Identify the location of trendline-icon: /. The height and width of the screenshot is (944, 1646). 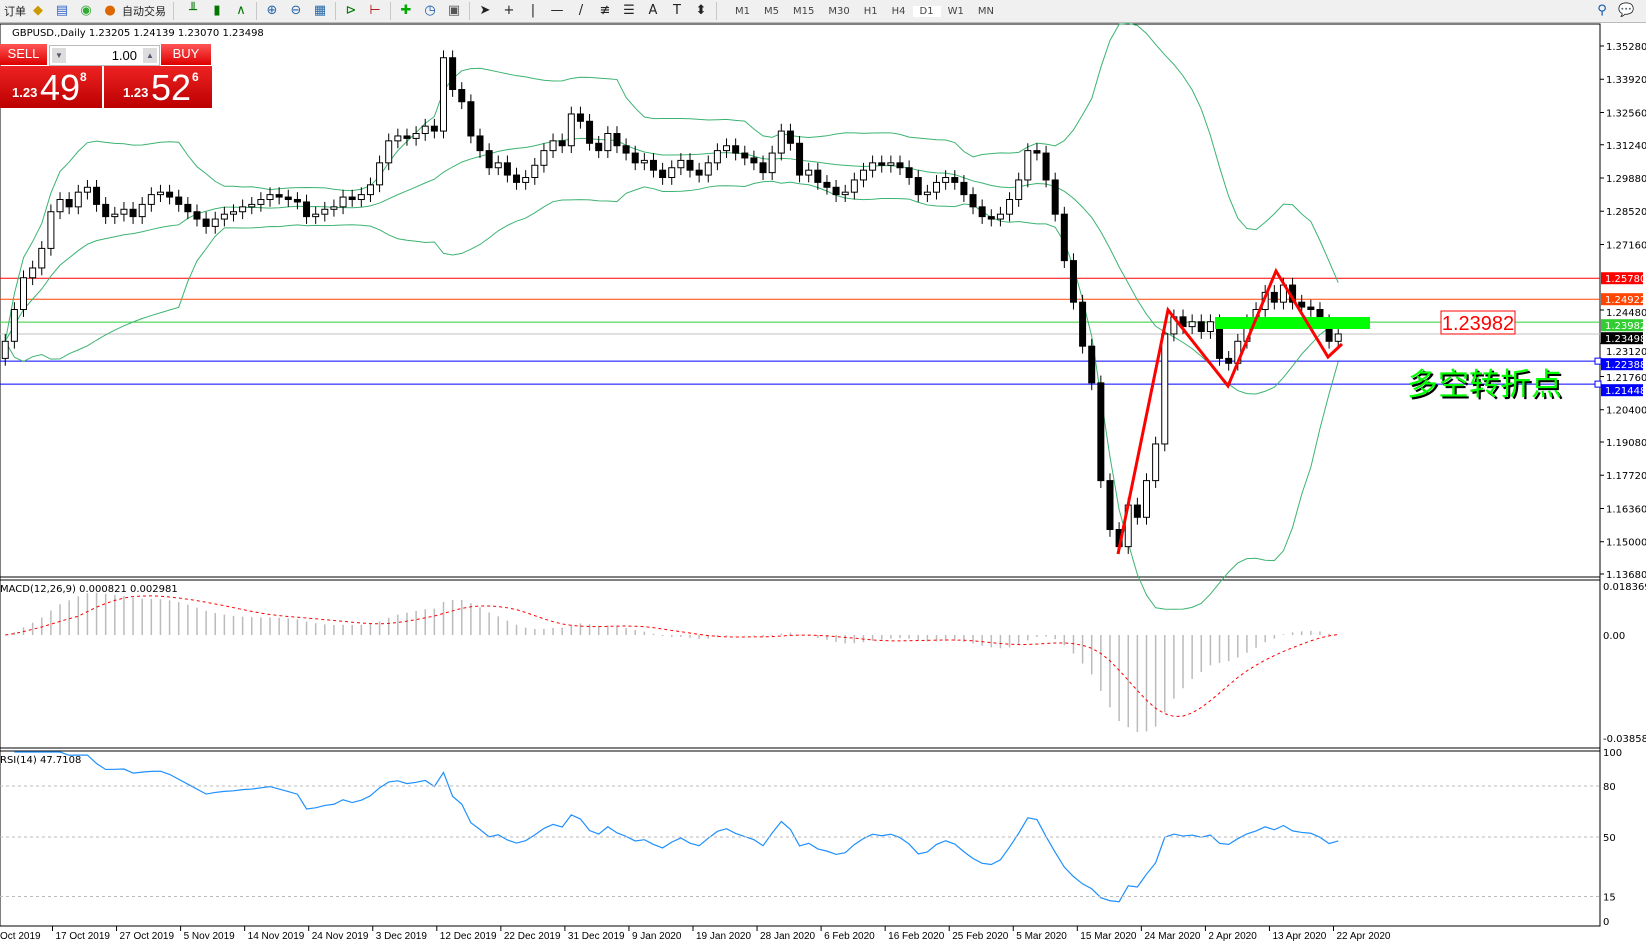
(581, 10).